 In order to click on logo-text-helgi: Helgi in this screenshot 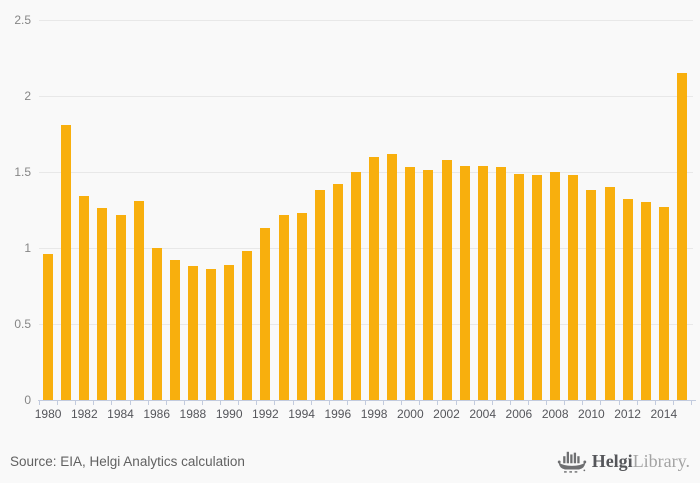, I will do `click(612, 461)`.